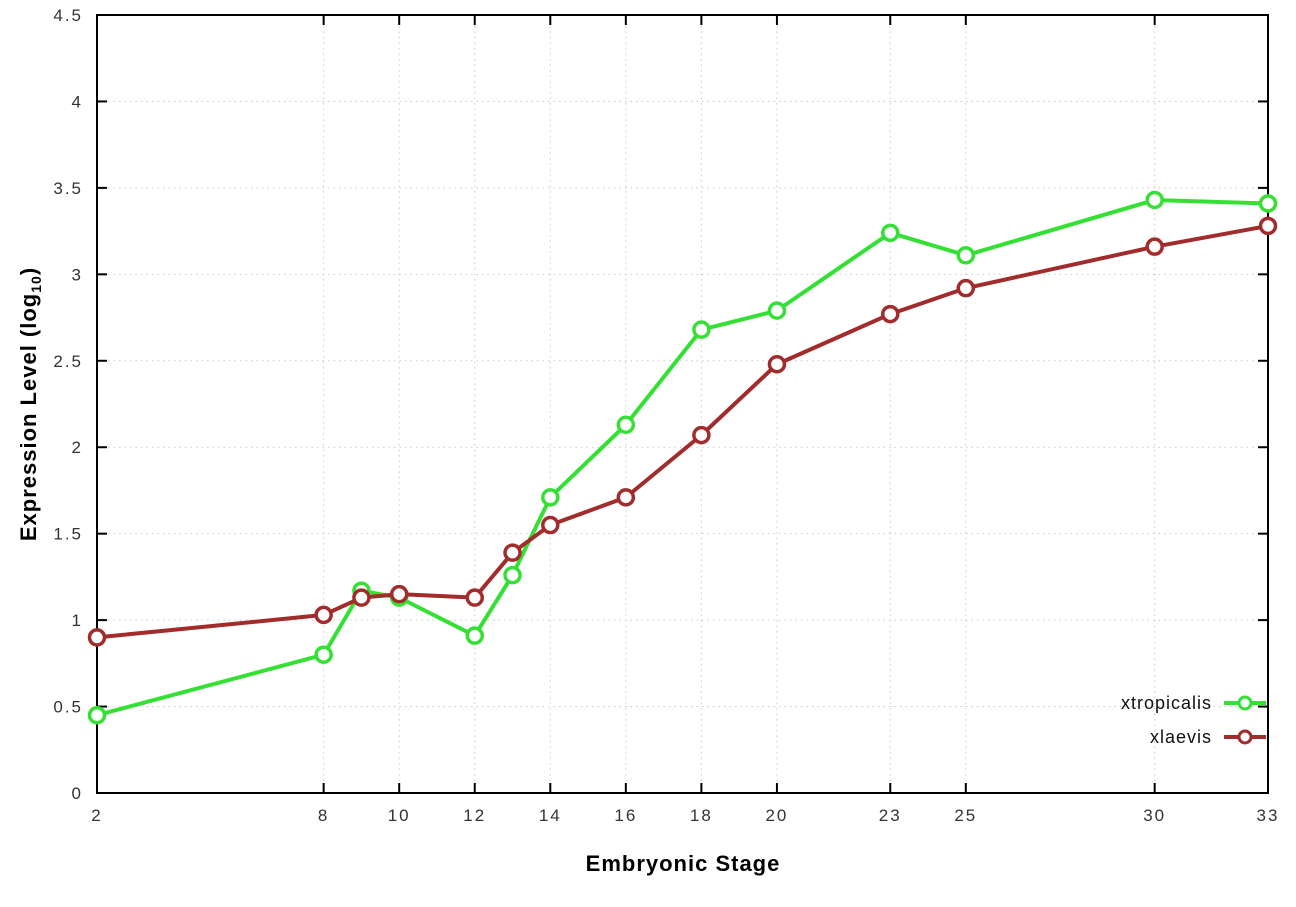  What do you see at coordinates (28, 417) in the screenshot?
I see `y-axis-label-text: Expression Level (log` at bounding box center [28, 417].